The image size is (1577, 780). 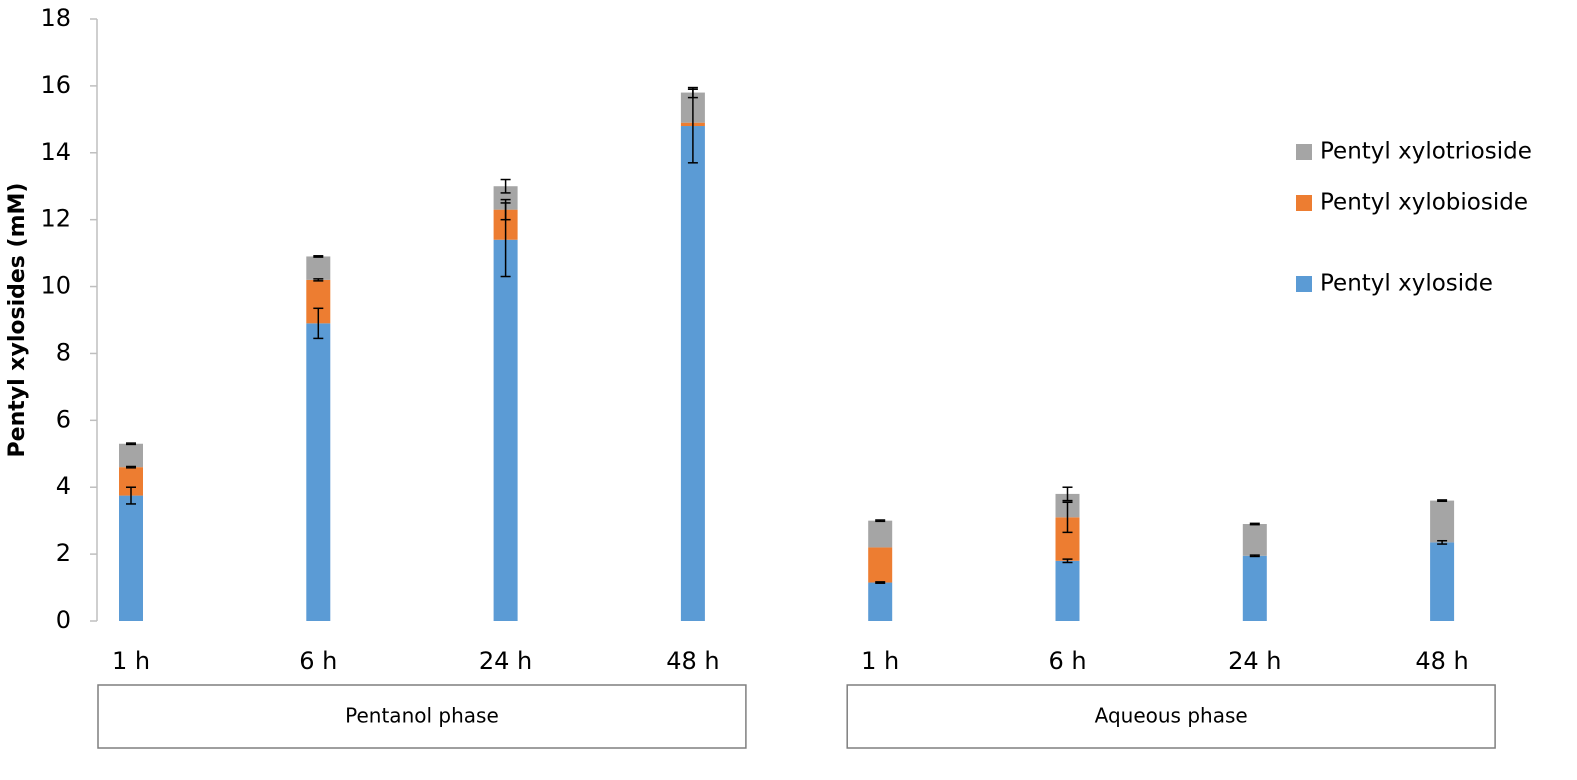 I want to click on legend-label: Pentyl xyloside, so click(x=1406, y=284).